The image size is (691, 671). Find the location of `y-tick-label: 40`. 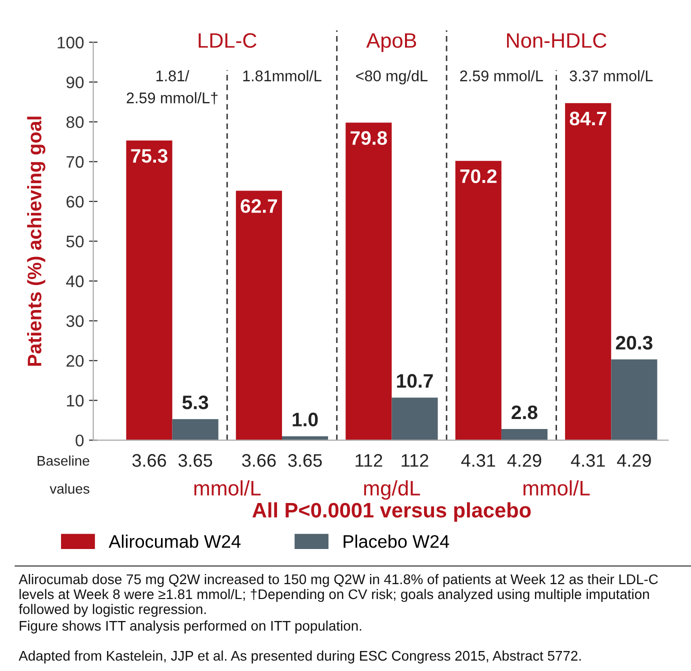

y-tick-label: 40 is located at coordinates (75, 281).